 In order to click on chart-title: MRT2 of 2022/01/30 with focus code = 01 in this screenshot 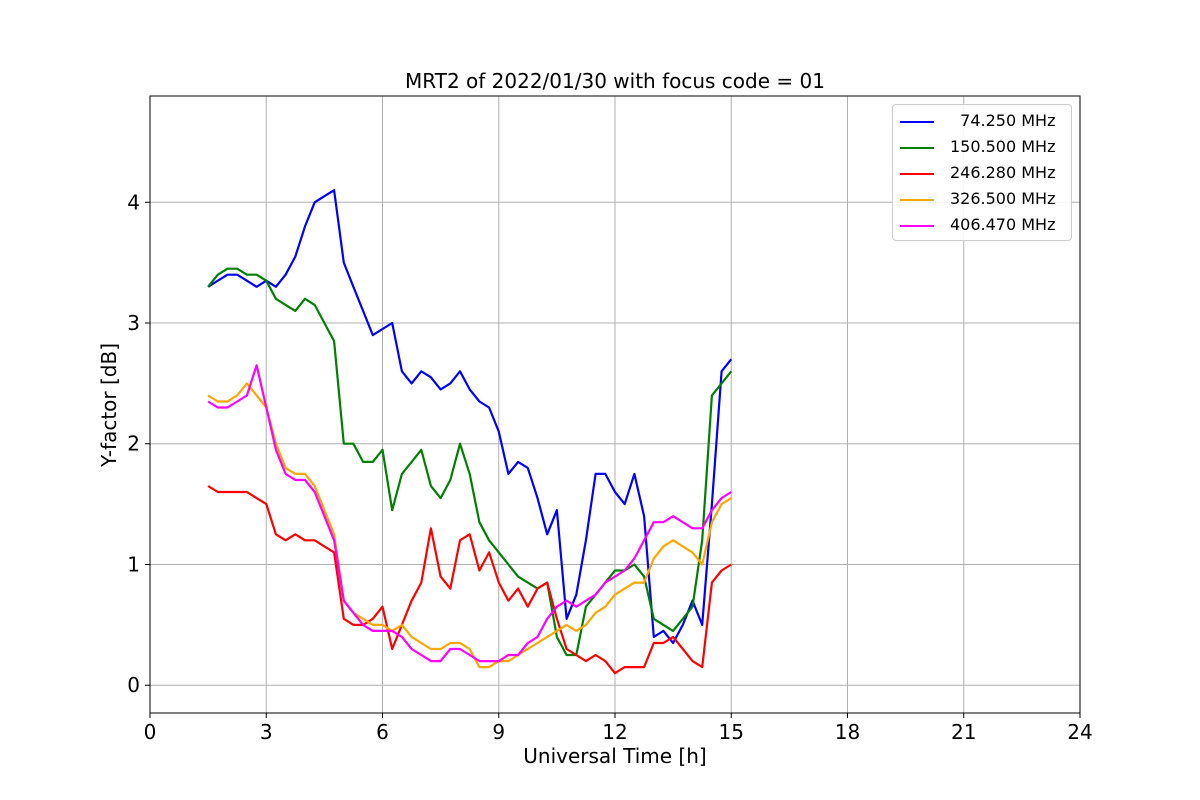, I will do `click(615, 81)`.